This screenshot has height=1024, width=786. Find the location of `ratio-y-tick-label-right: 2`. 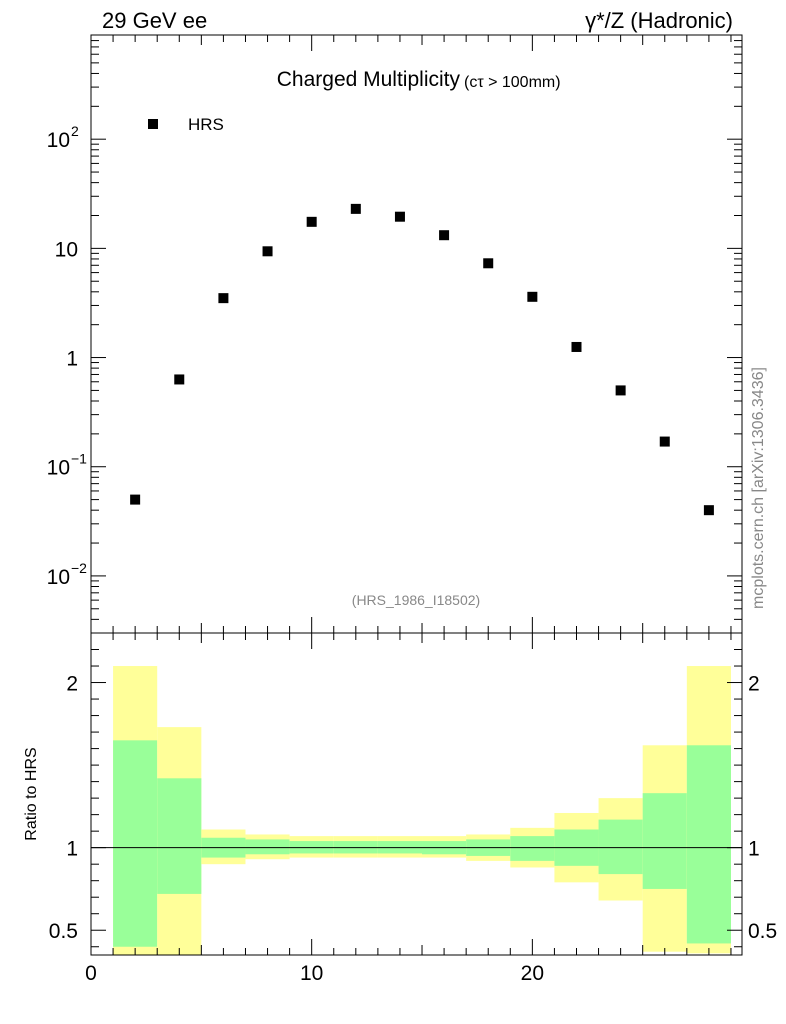

ratio-y-tick-label-right: 2 is located at coordinates (754, 684).